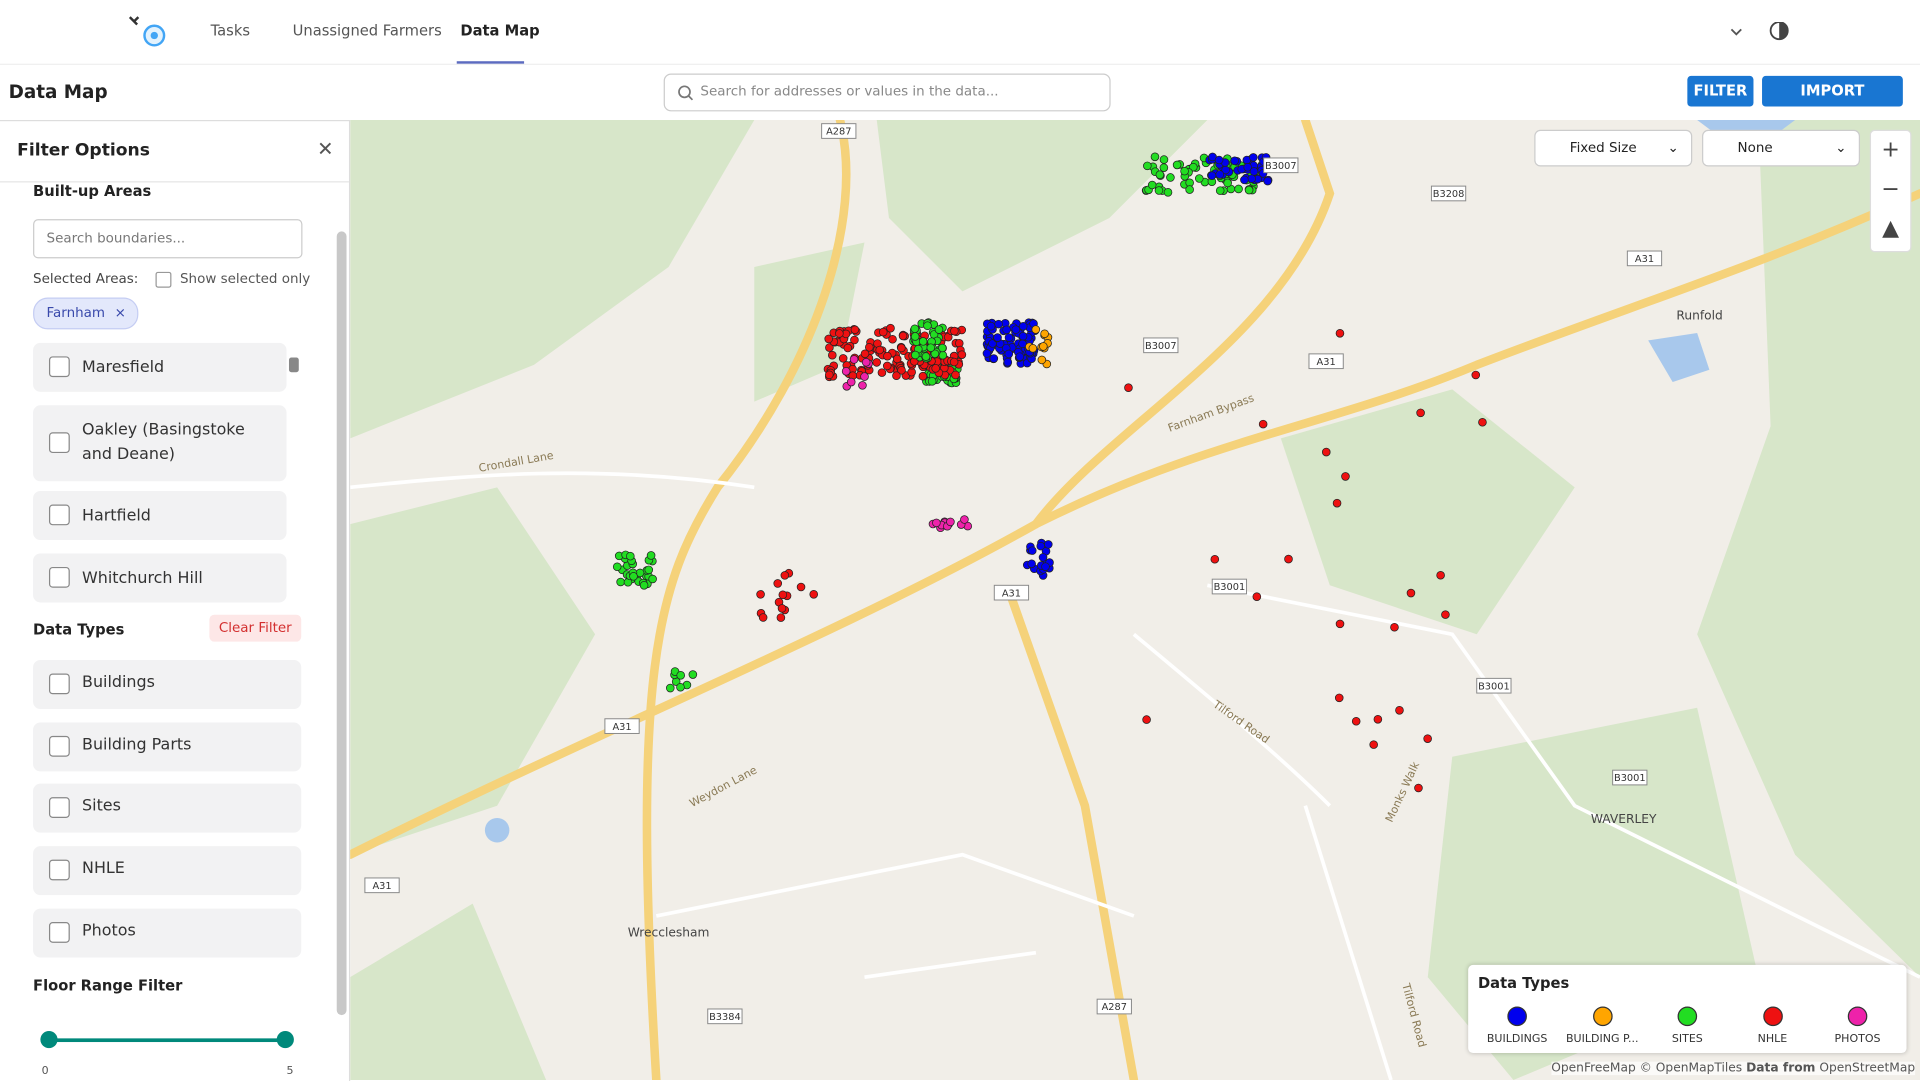 This screenshot has width=1920, height=1081. What do you see at coordinates (1763, 32) in the screenshot?
I see `header-icons` at bounding box center [1763, 32].